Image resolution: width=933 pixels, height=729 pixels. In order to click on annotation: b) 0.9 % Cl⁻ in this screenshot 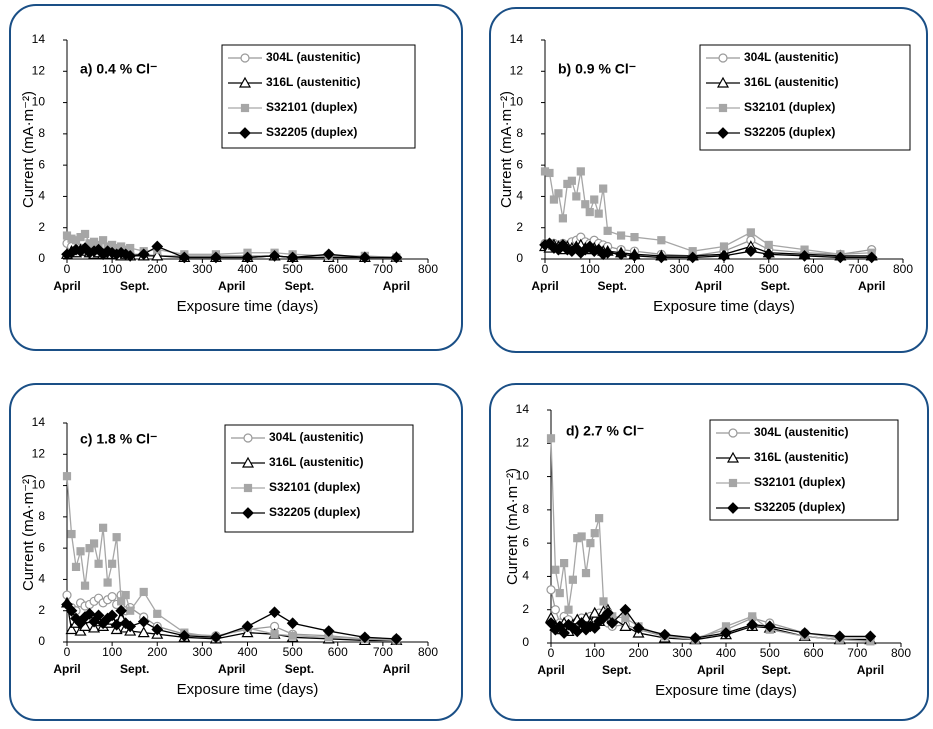, I will do `click(597, 69)`.